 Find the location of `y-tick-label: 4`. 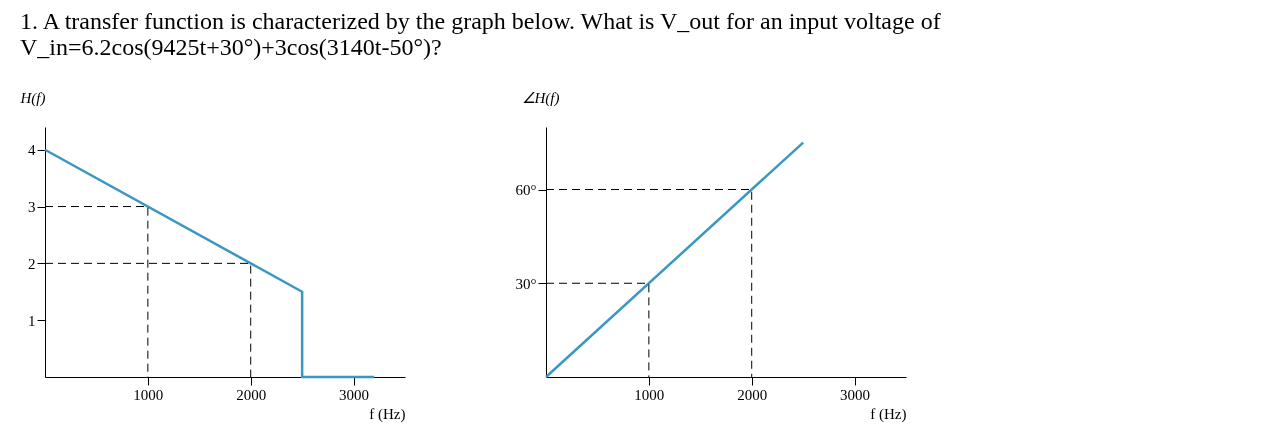

y-tick-label: 4 is located at coordinates (32, 150).